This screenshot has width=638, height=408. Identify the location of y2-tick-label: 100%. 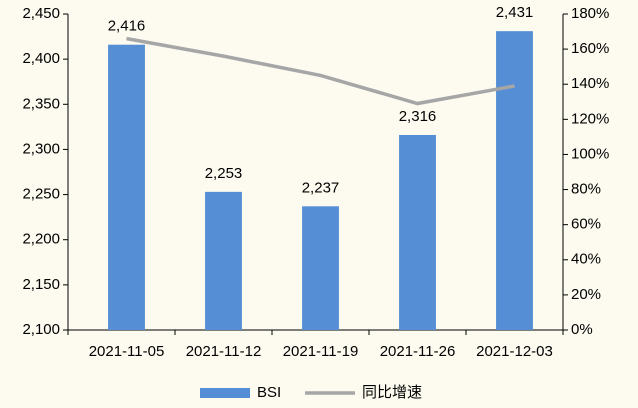
(590, 153).